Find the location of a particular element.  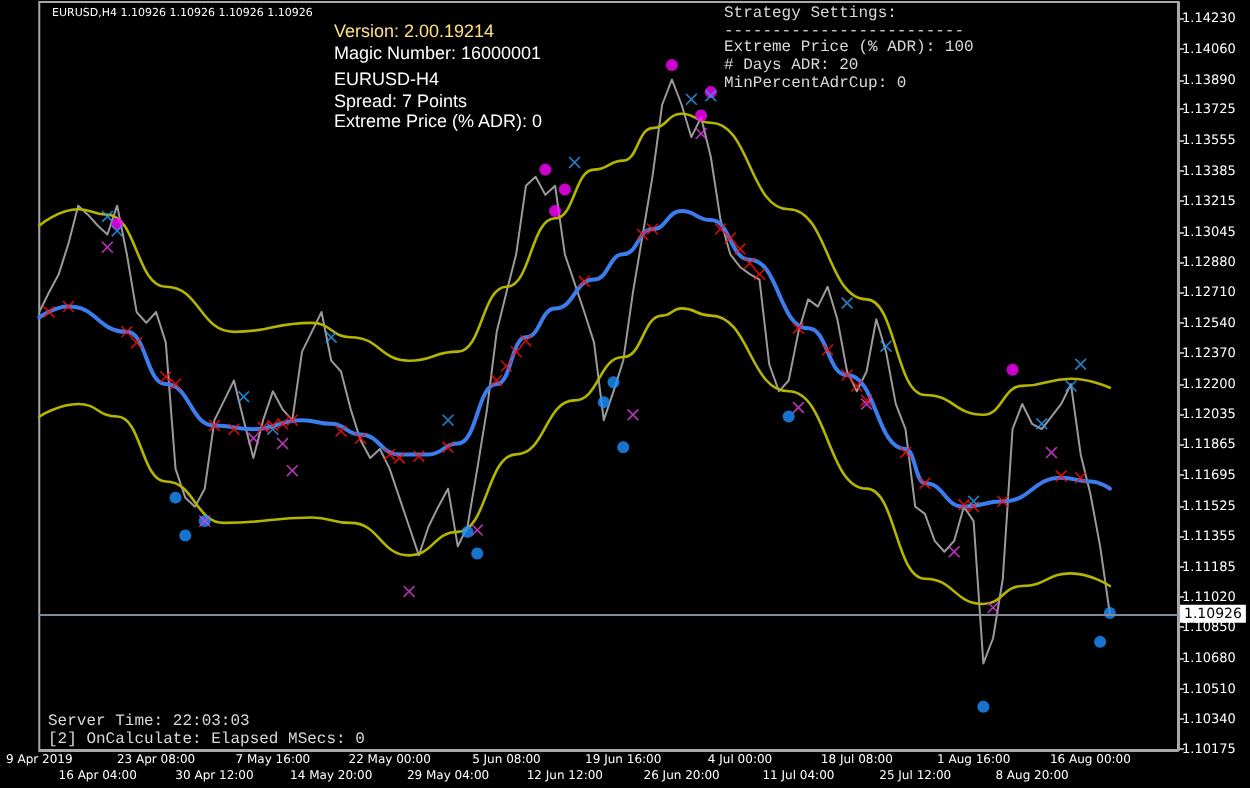

annotation: EURUSD-H4 is located at coordinates (387, 79).